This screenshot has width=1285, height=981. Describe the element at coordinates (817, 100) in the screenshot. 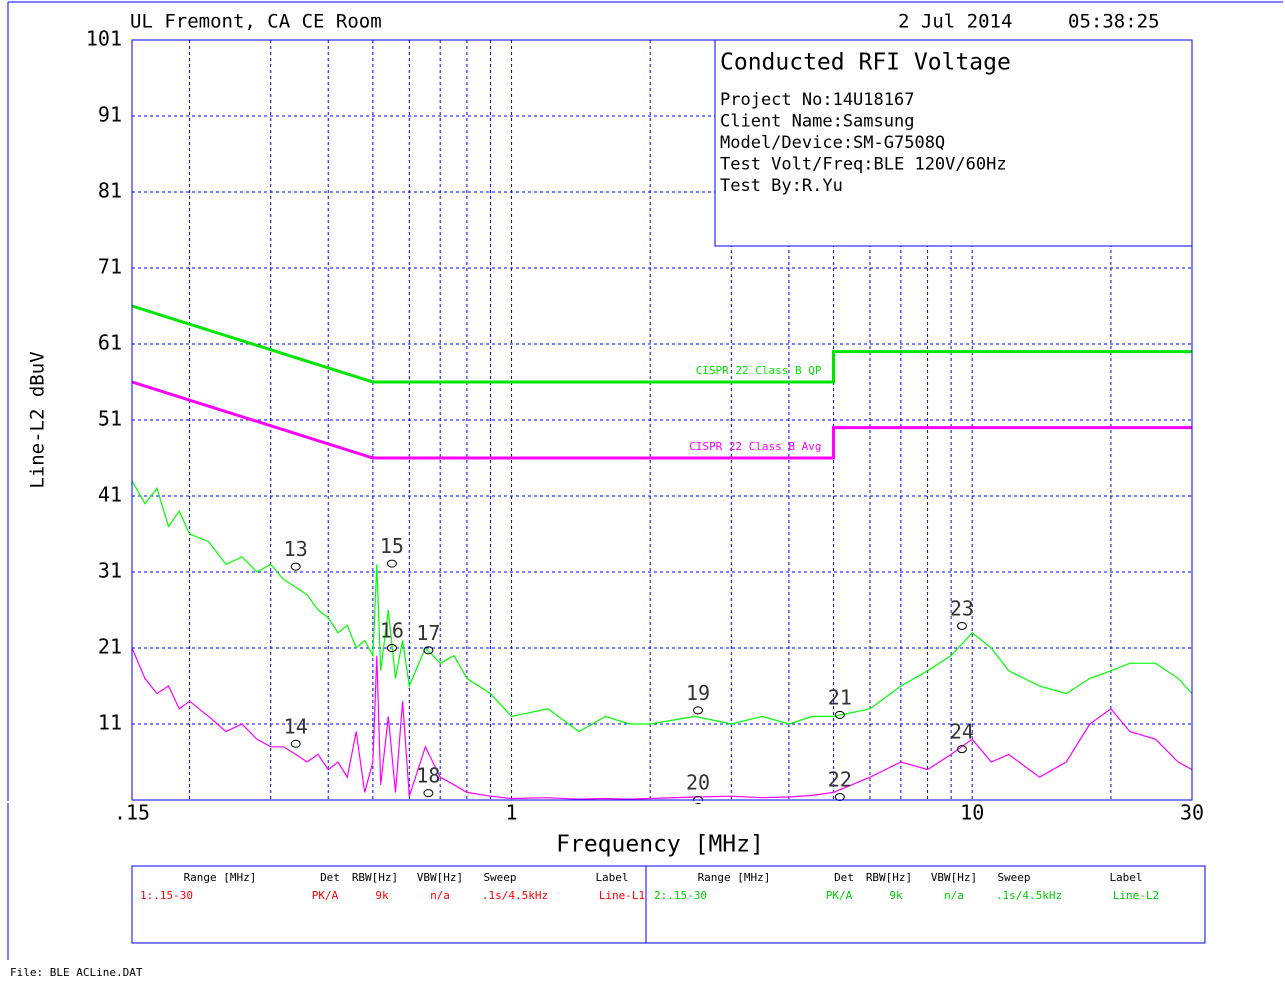

I see `info-line: Project No:14U18167` at that location.